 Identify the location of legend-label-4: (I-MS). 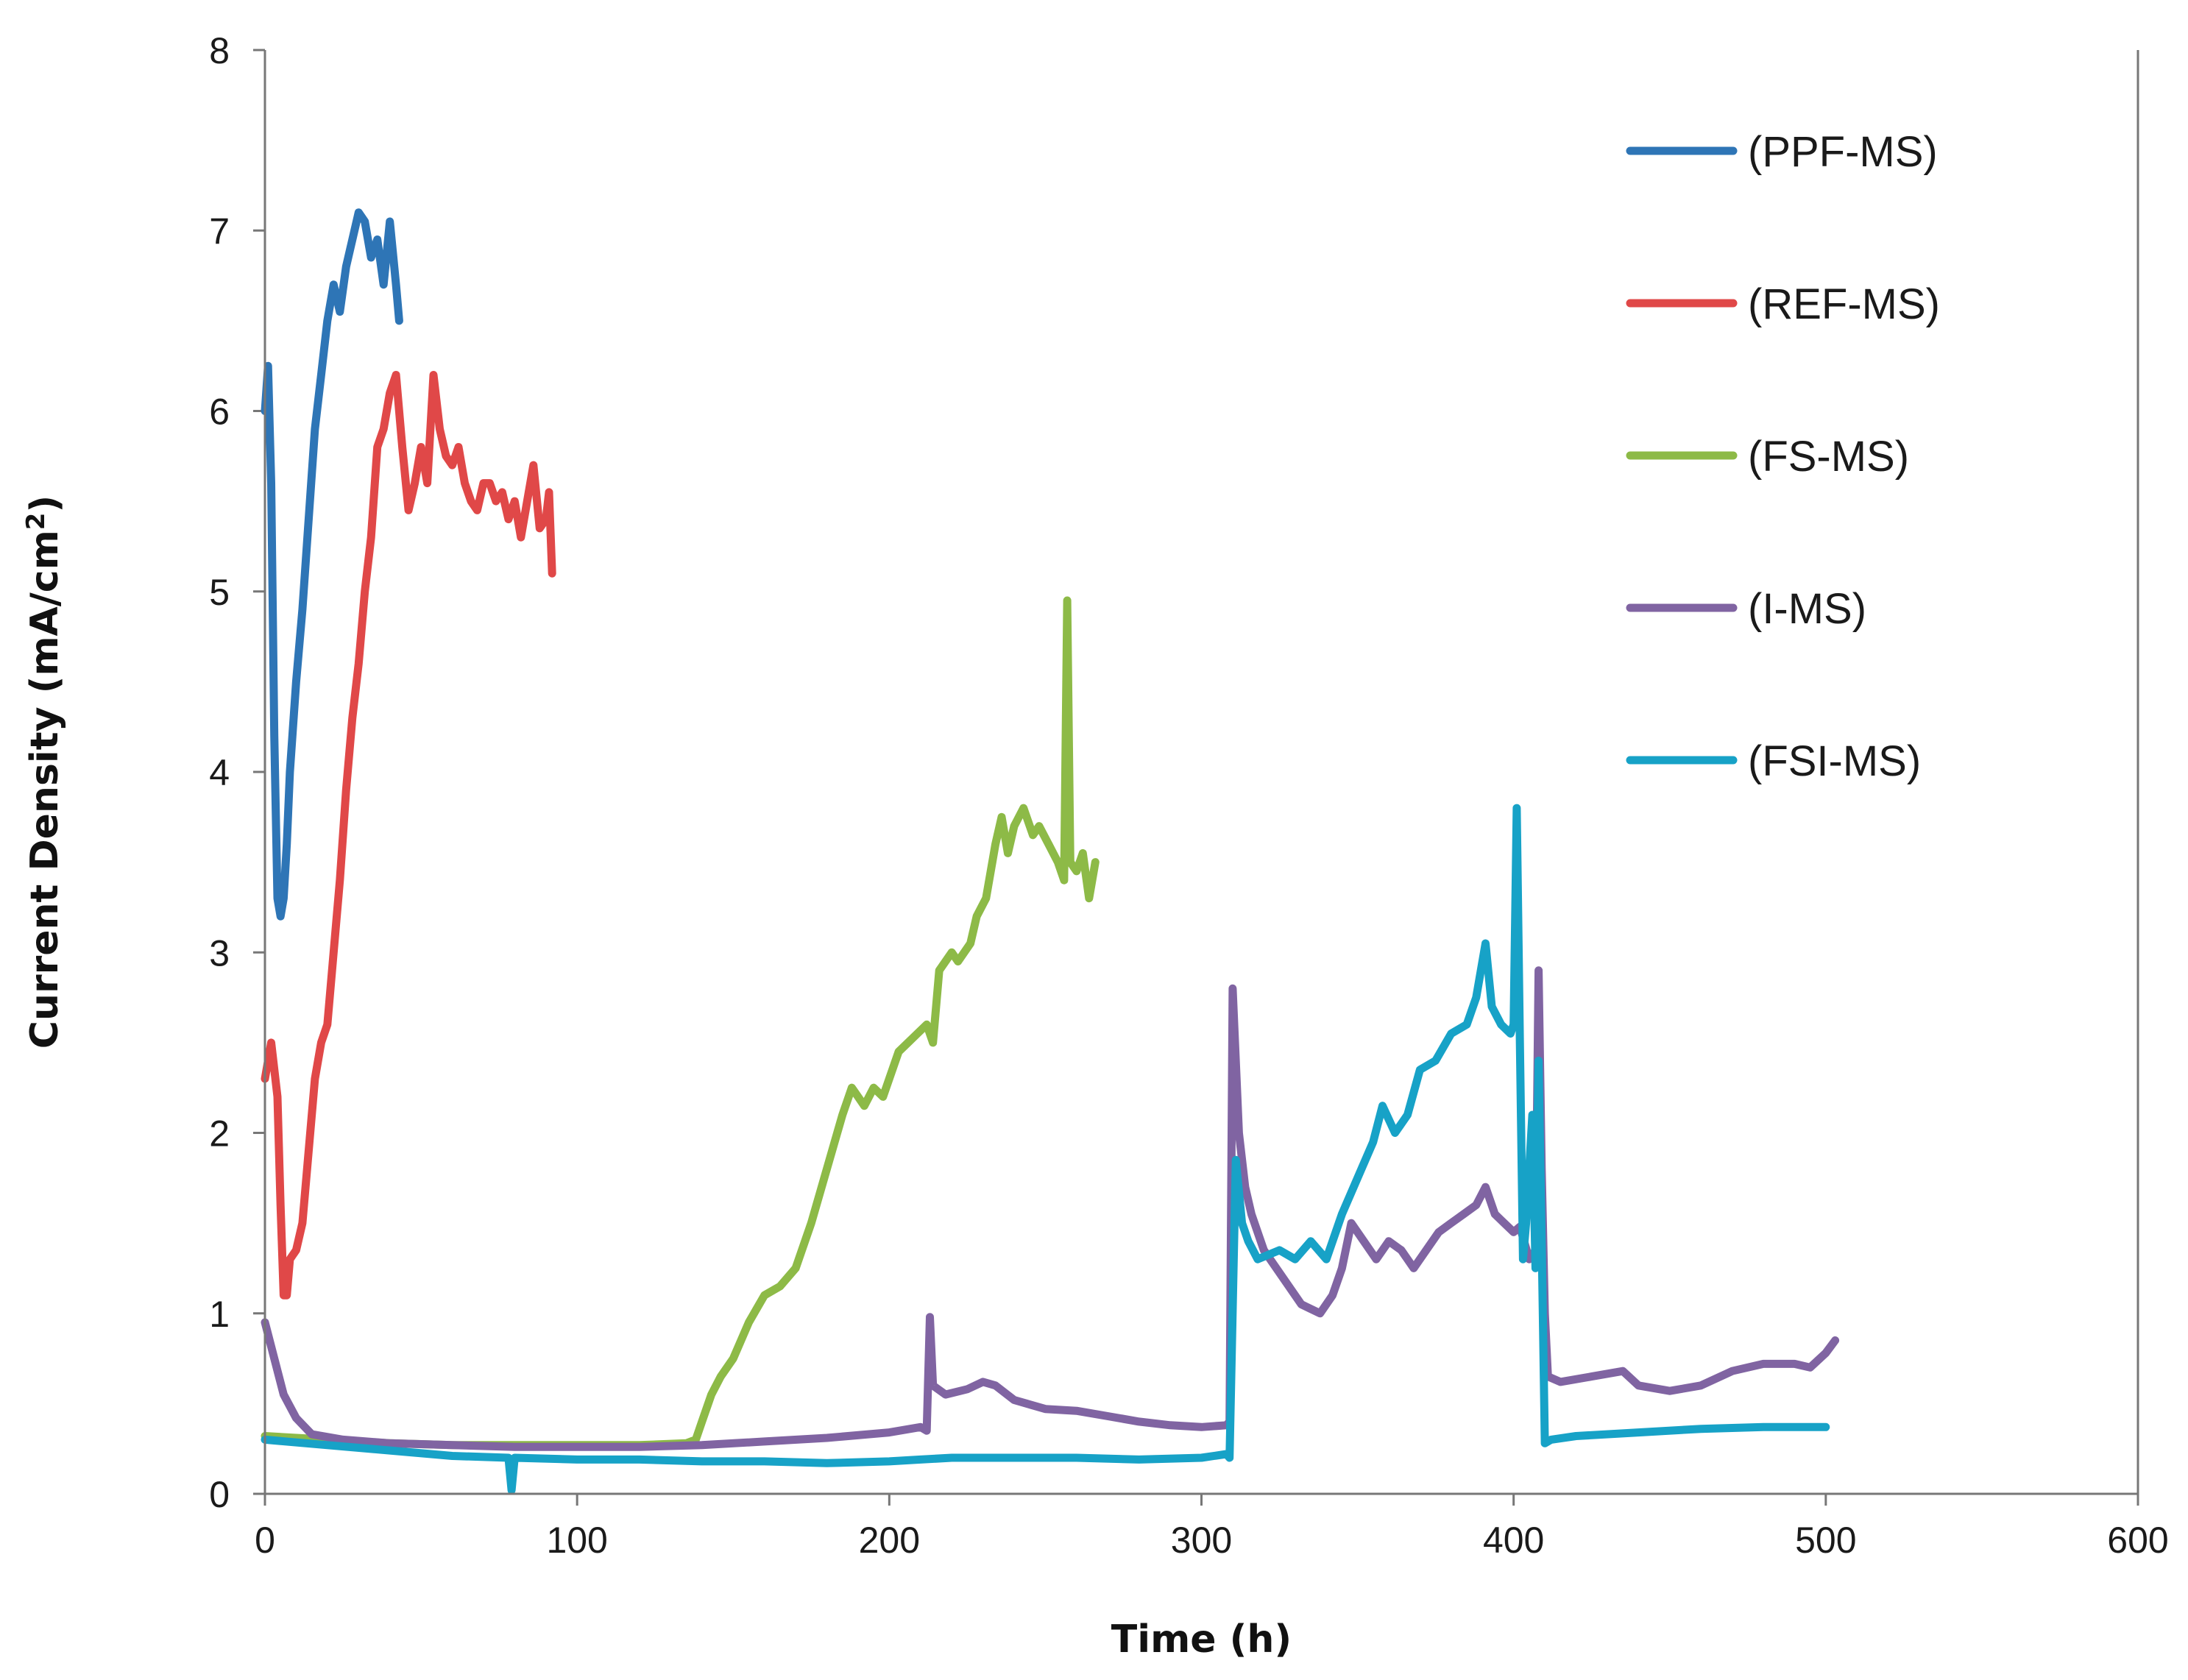
(1807, 609).